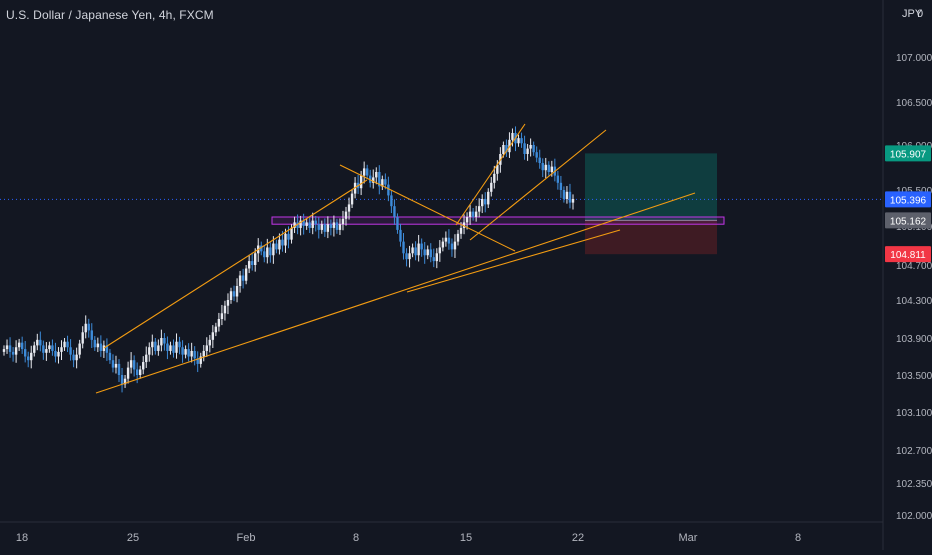  I want to click on y-tick-label: 102.000, so click(914, 516).